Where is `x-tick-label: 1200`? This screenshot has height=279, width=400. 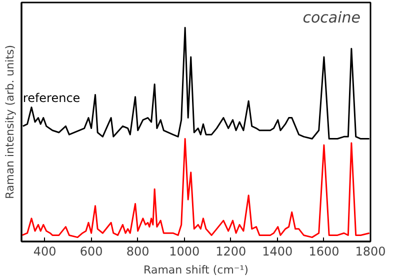 x-tick-label: 1200 is located at coordinates (231, 251).